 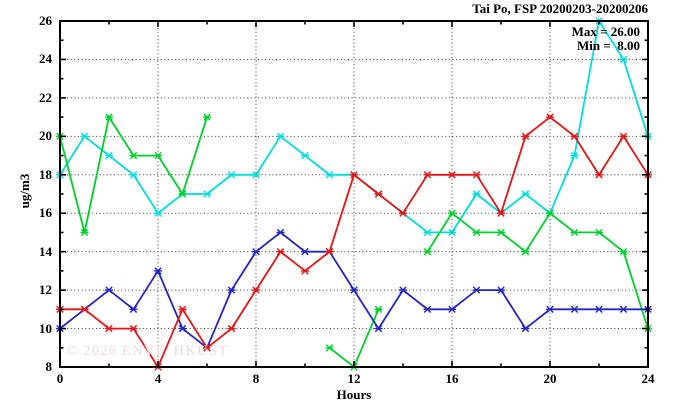 What do you see at coordinates (45, 251) in the screenshot?
I see `y-tick-label: 14` at bounding box center [45, 251].